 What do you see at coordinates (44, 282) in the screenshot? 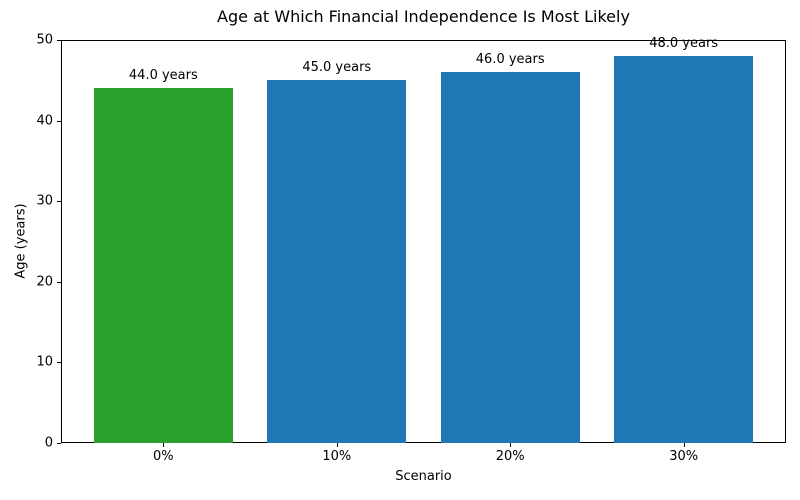
I see `y-tick-label: 20` at bounding box center [44, 282].